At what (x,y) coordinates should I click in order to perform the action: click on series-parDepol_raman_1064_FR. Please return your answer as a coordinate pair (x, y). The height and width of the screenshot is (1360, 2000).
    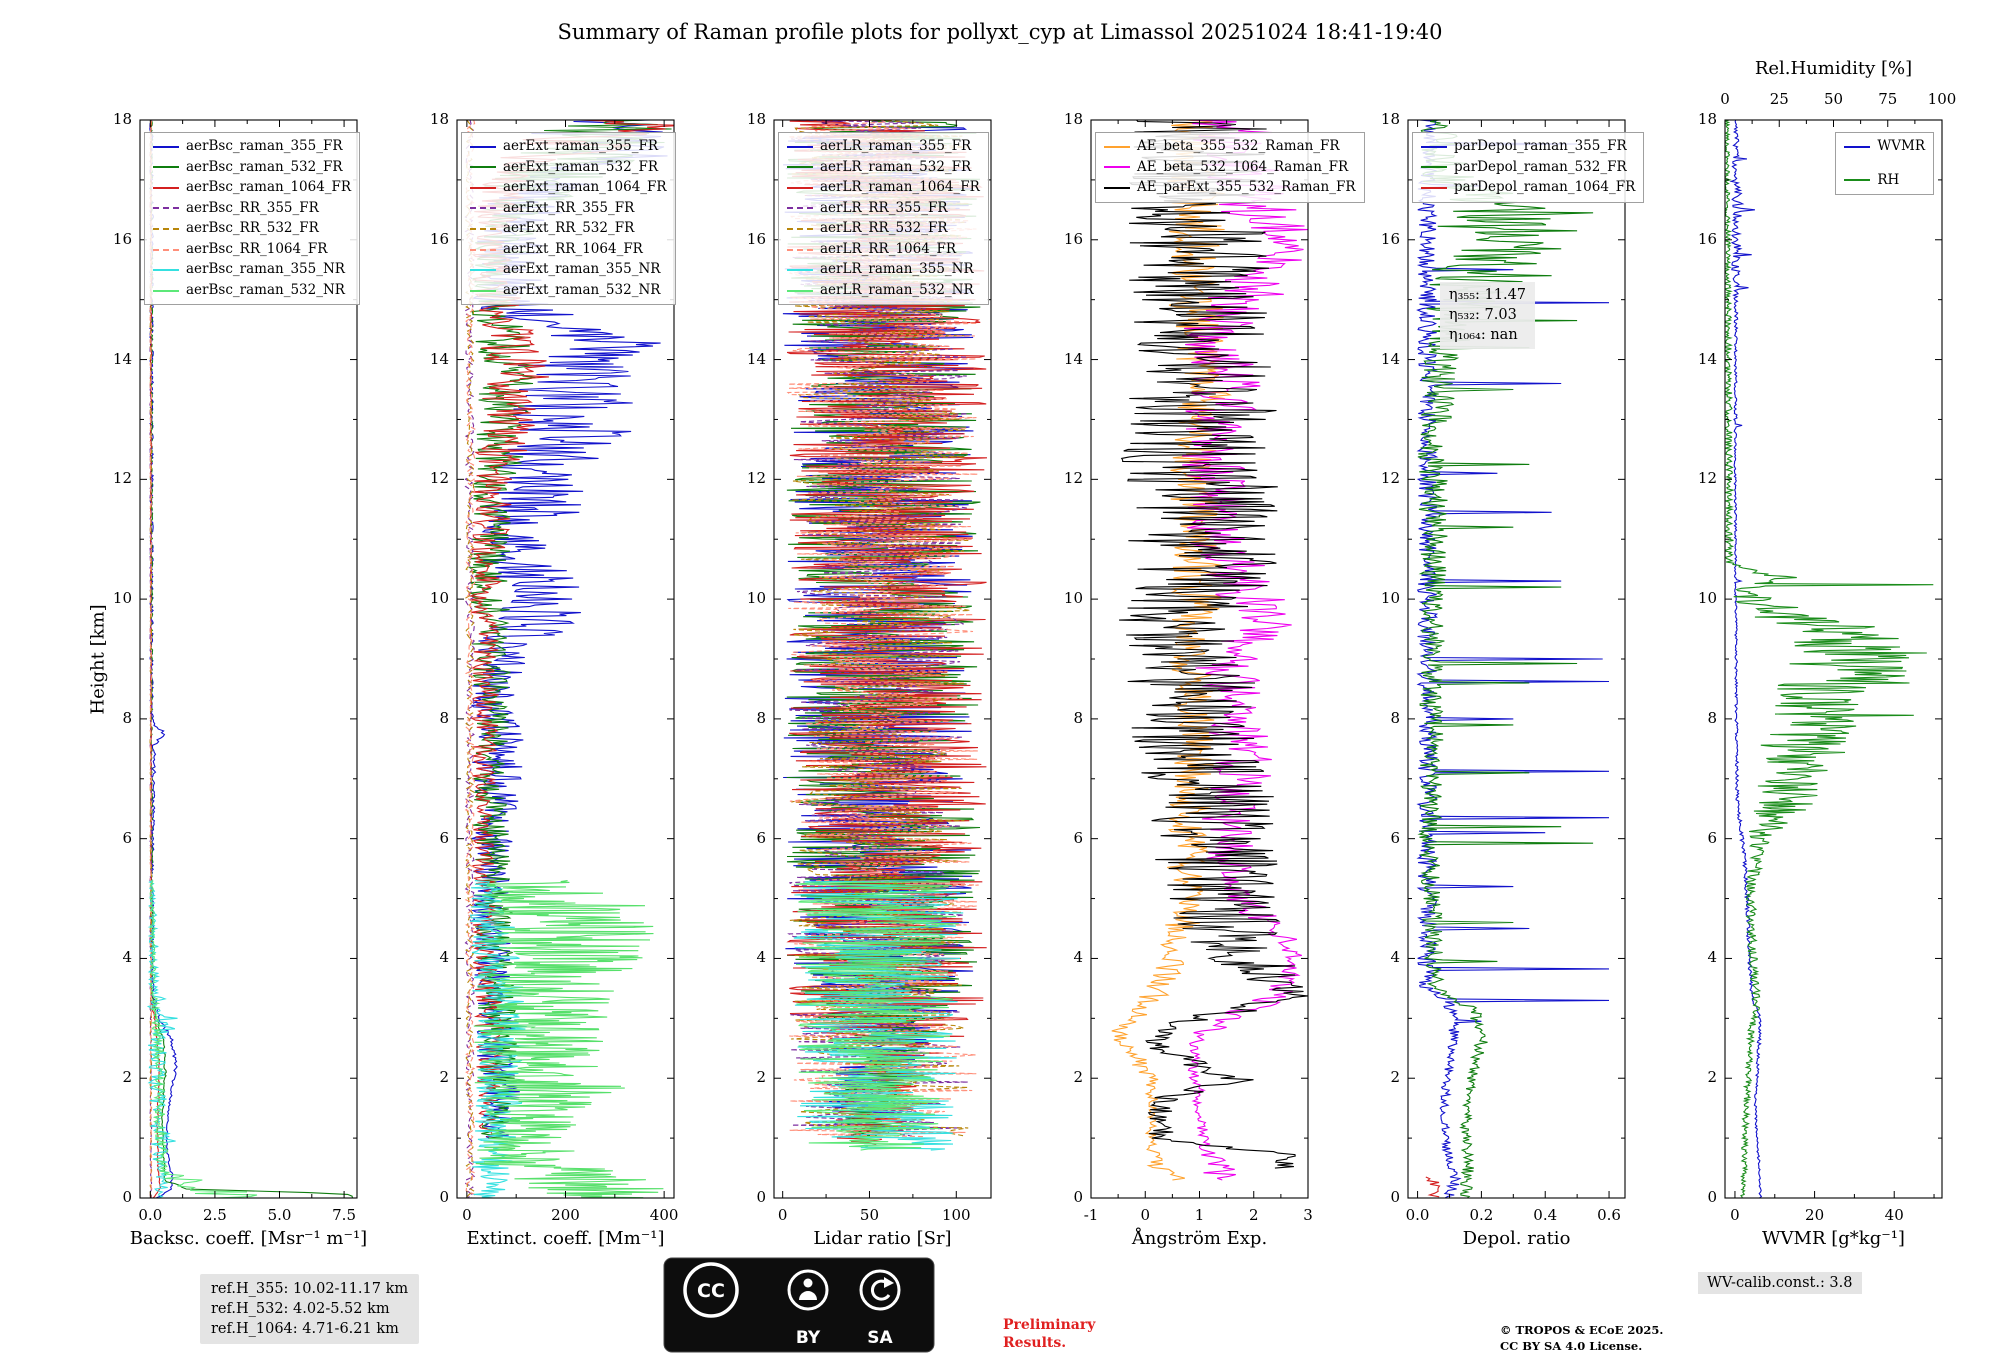
    Looking at the image, I should click on (1433, 1187).